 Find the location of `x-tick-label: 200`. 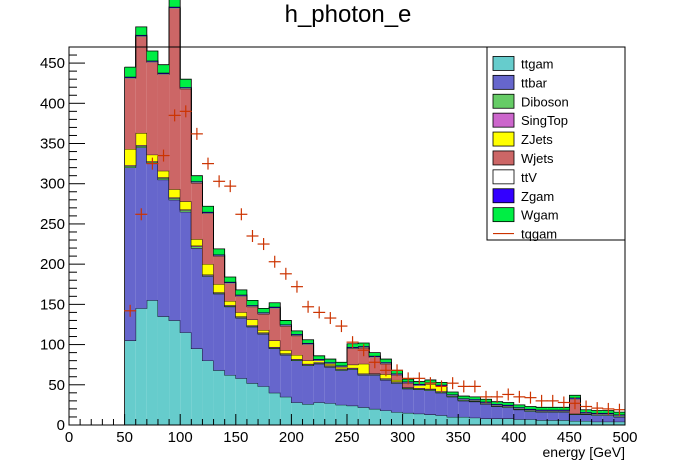

x-tick-label: 200 is located at coordinates (291, 437).